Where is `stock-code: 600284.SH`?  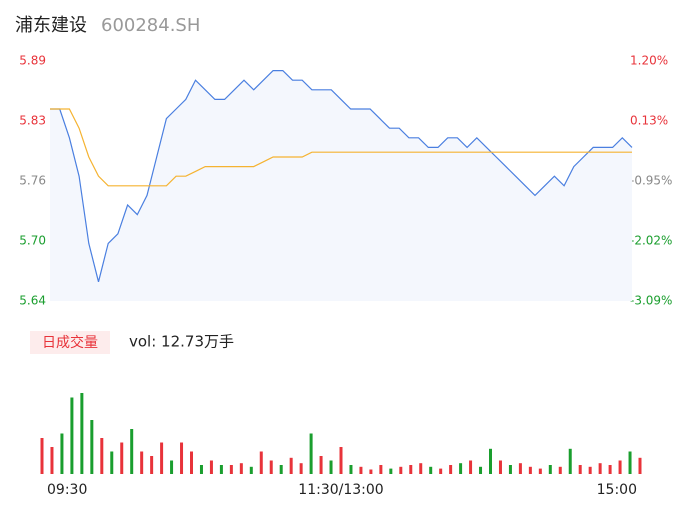 stock-code: 600284.SH is located at coordinates (150, 25).